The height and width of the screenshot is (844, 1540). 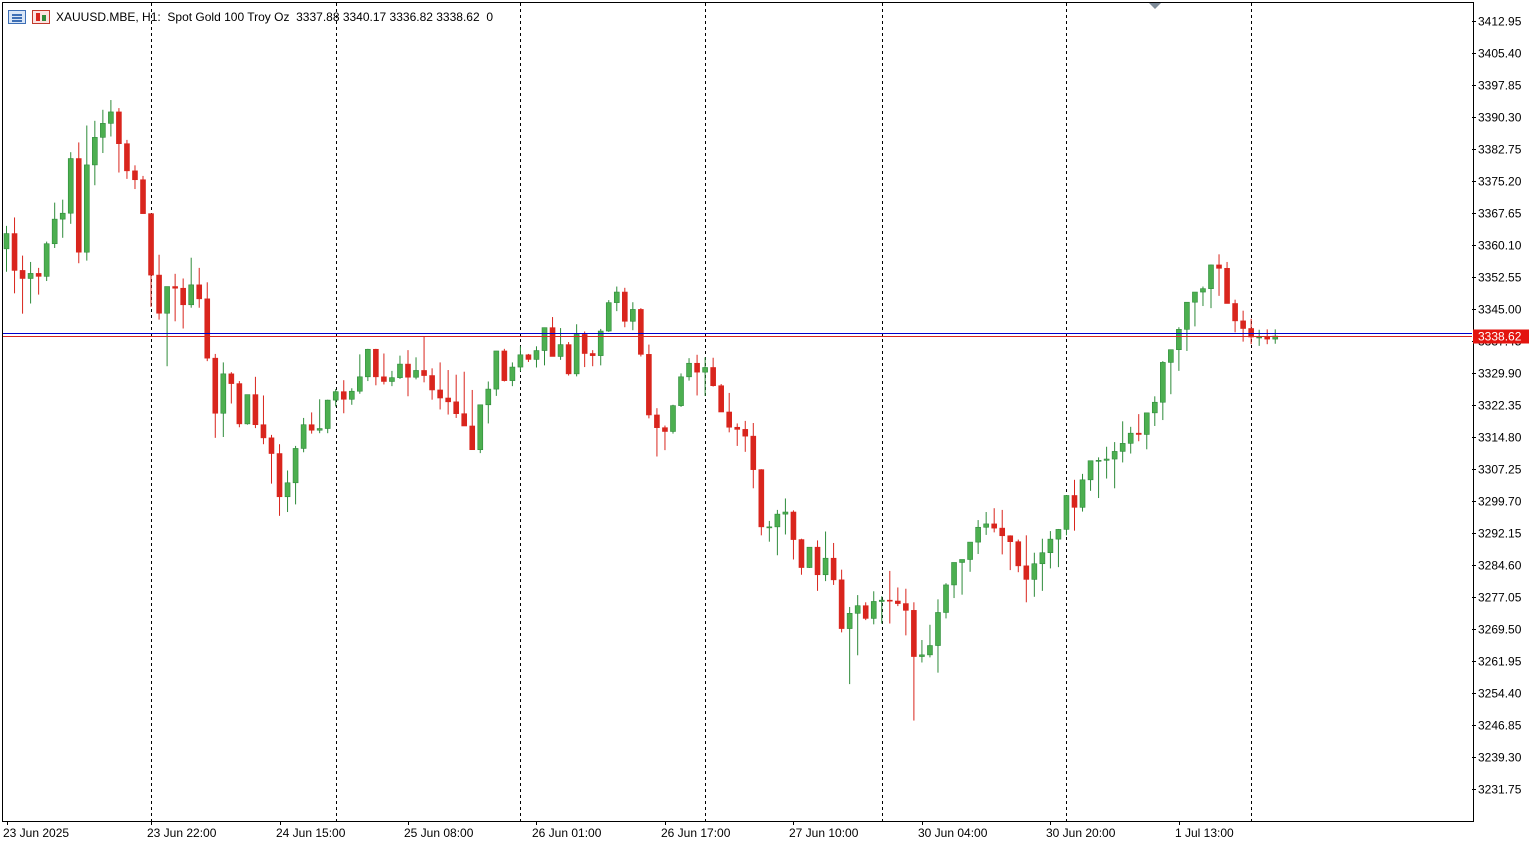 What do you see at coordinates (1081, 833) in the screenshot?
I see `x-tick-label: 30 Jun 20:00` at bounding box center [1081, 833].